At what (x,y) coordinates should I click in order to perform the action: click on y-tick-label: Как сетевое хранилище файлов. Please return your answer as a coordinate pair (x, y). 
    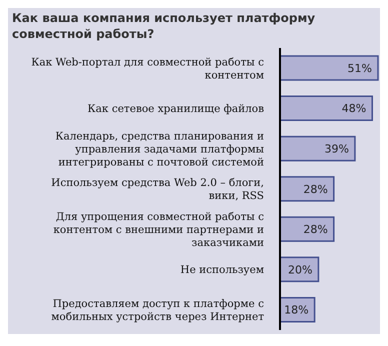
    Looking at the image, I should click on (176, 109).